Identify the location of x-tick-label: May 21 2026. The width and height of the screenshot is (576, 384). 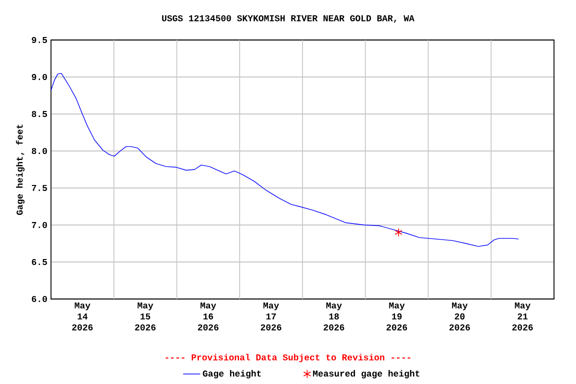
(522, 316).